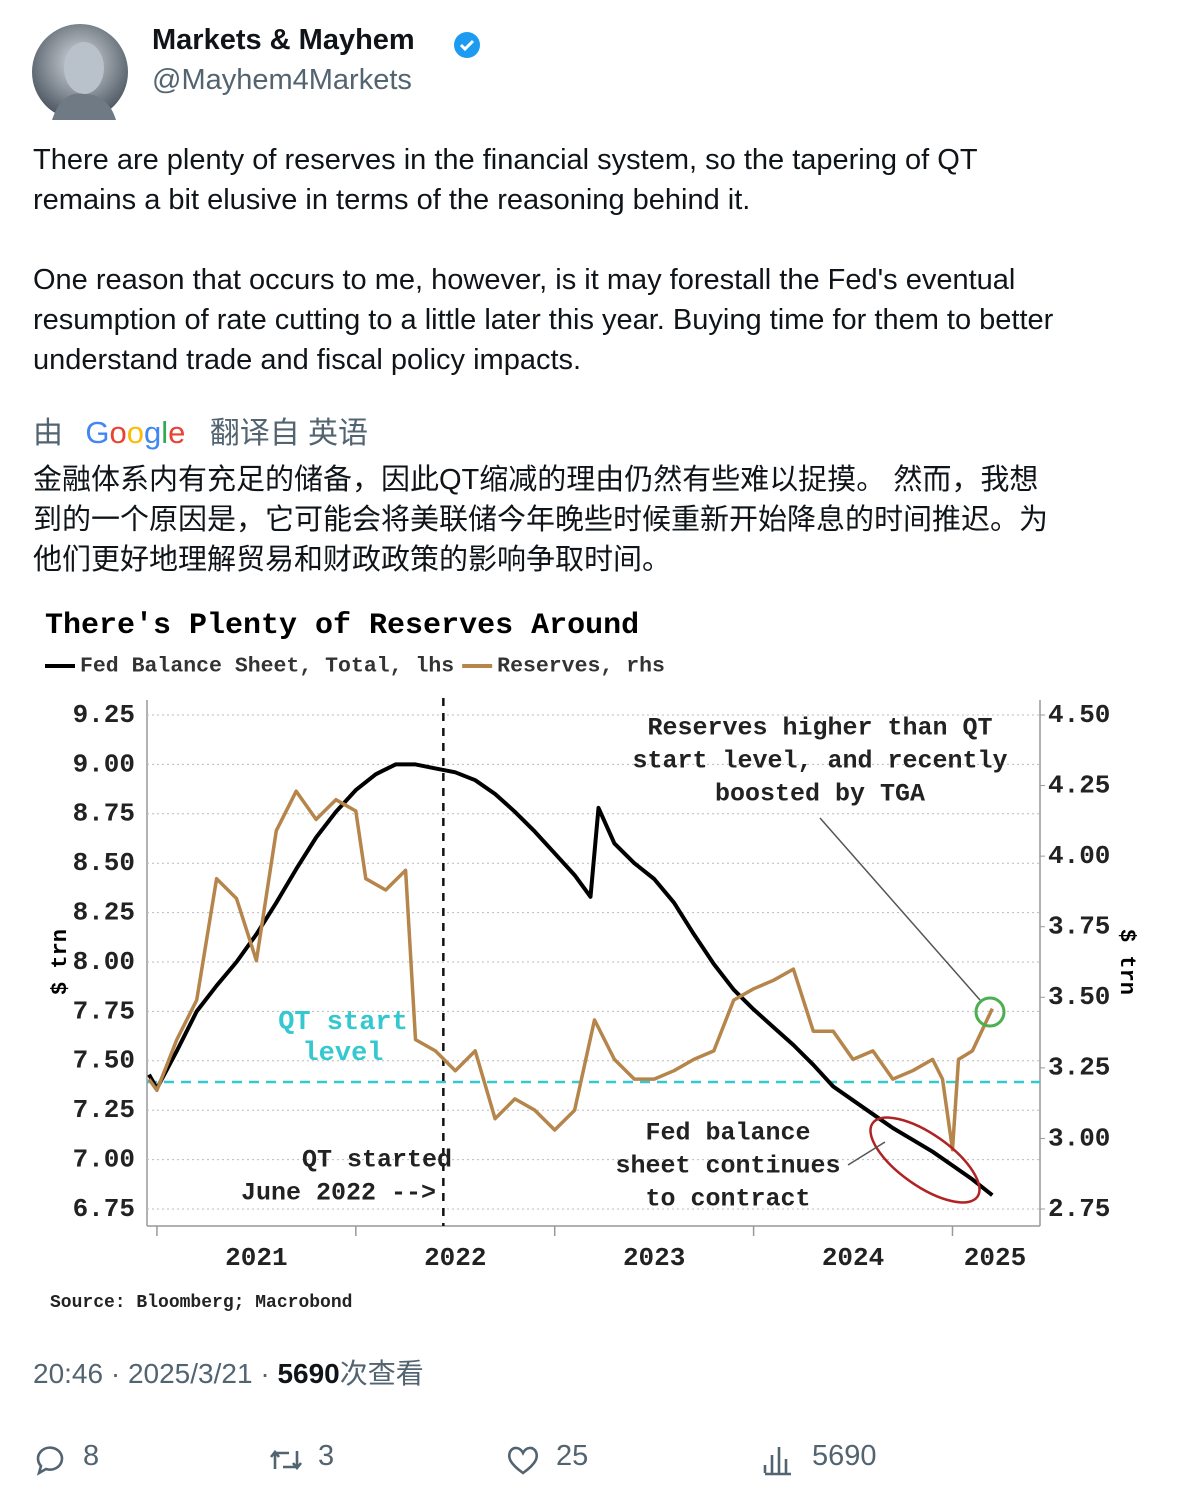 The image size is (1196, 1504). What do you see at coordinates (1079, 1138) in the screenshot?
I see `y2-tick-label: 3.00` at bounding box center [1079, 1138].